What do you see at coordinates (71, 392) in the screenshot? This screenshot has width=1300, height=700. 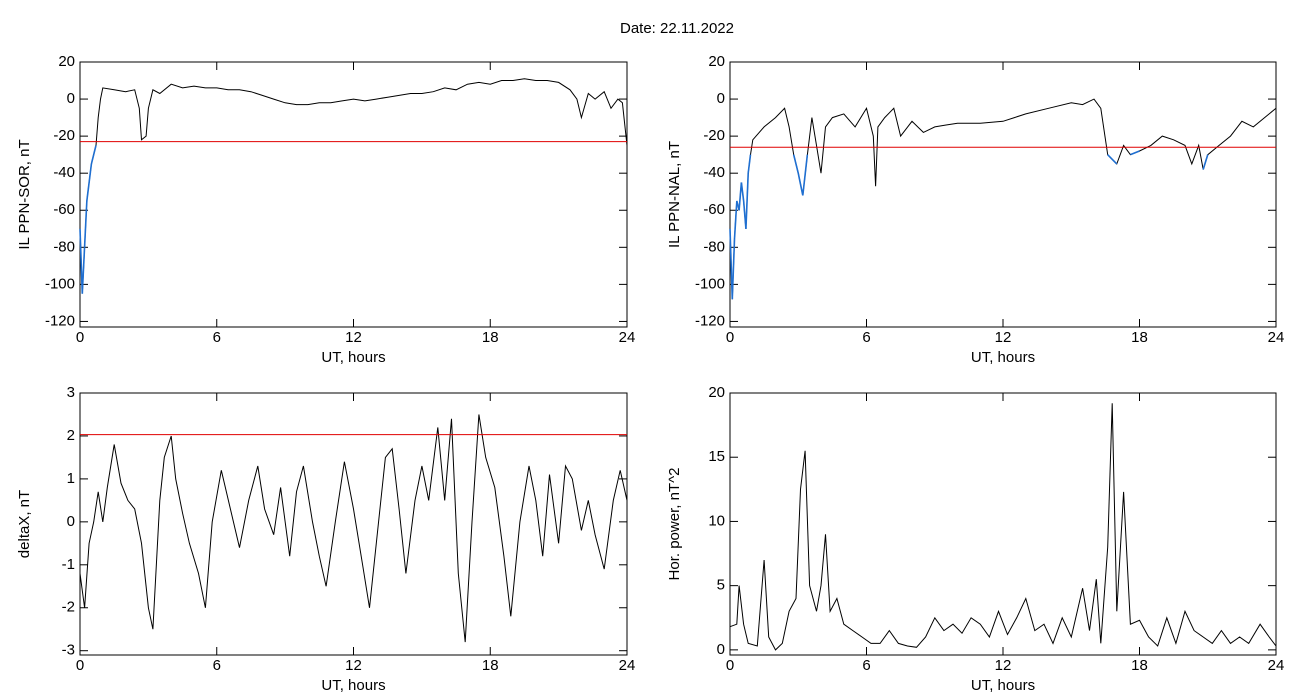 I see `y-tick-label: 3` at bounding box center [71, 392].